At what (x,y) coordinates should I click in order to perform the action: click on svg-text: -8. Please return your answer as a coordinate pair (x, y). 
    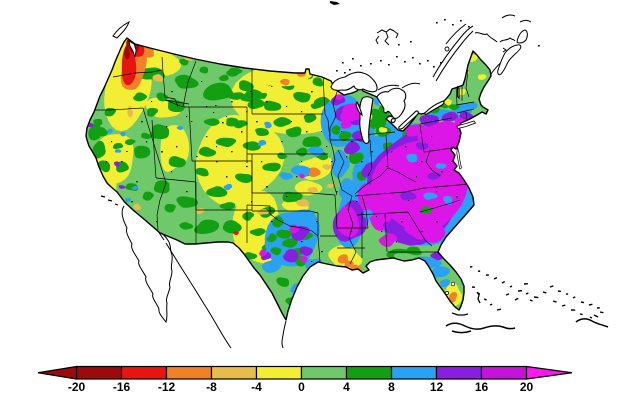
    Looking at the image, I should click on (211, 387).